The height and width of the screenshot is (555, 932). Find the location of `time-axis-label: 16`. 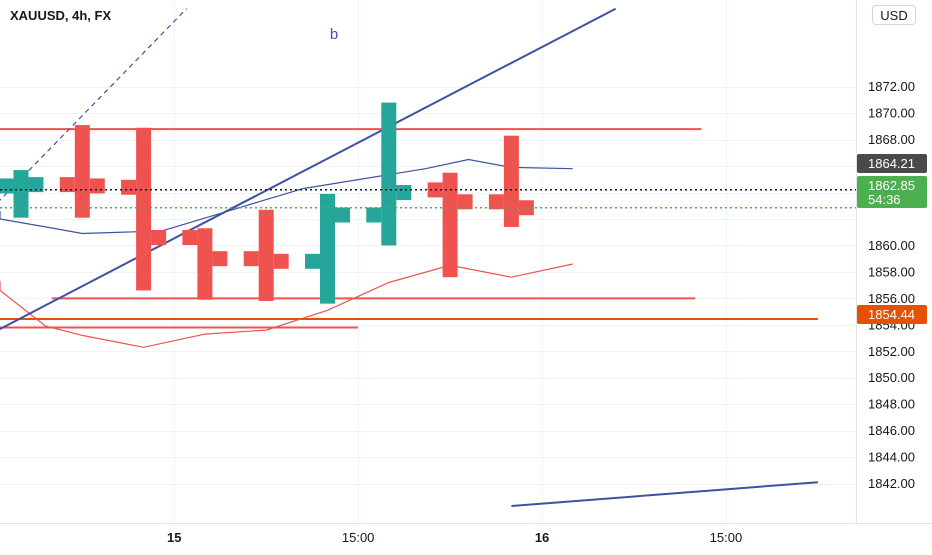

time-axis-label: 16 is located at coordinates (542, 537).